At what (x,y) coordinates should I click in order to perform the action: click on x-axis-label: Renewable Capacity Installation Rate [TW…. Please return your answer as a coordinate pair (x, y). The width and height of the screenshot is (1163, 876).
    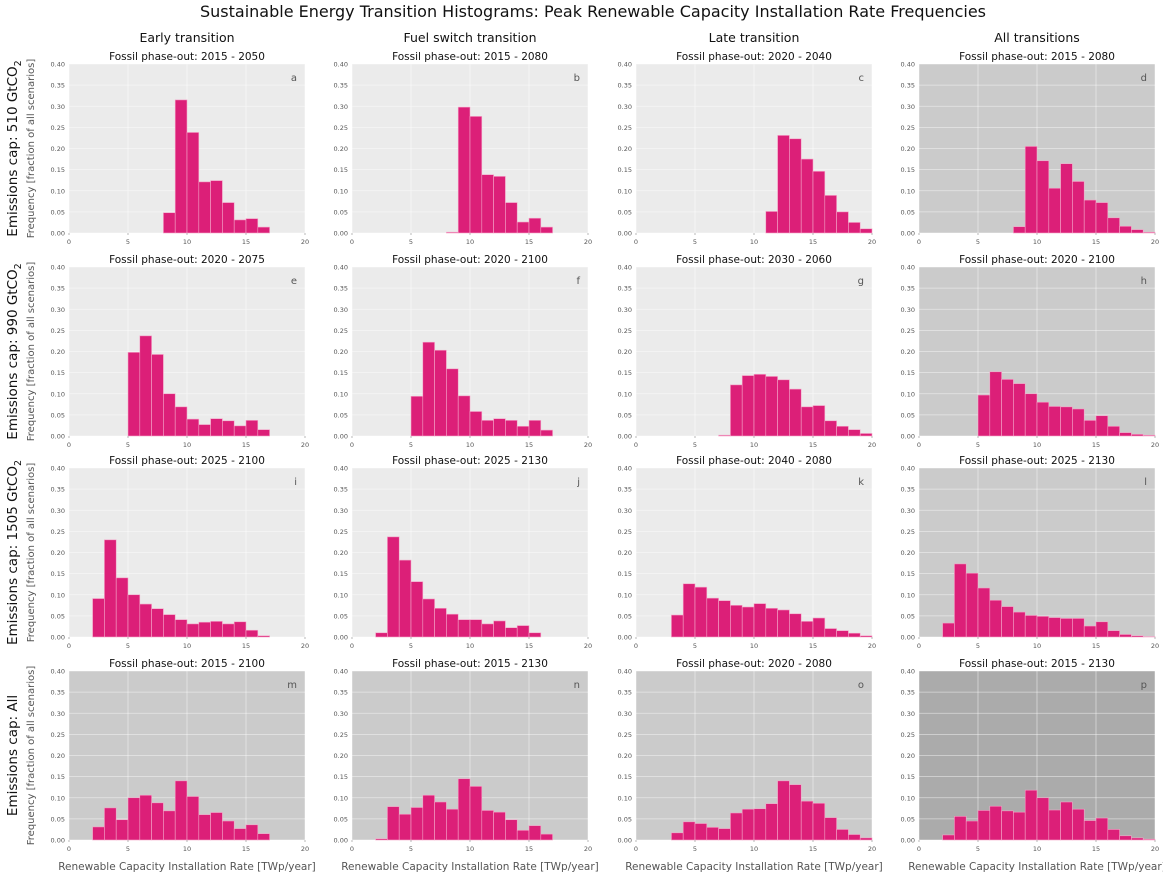
    Looking at the image, I should click on (1035, 867).